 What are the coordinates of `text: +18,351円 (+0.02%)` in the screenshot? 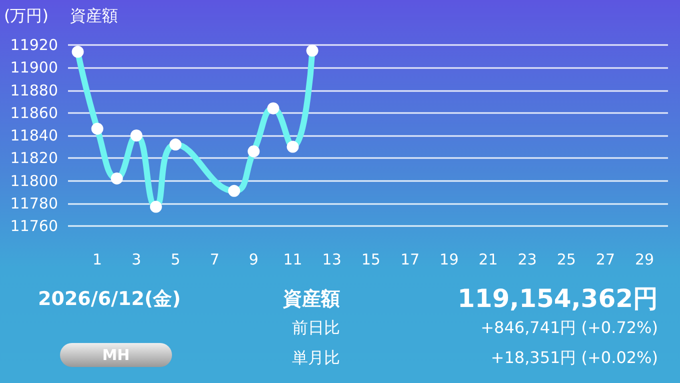 It's located at (574, 358).